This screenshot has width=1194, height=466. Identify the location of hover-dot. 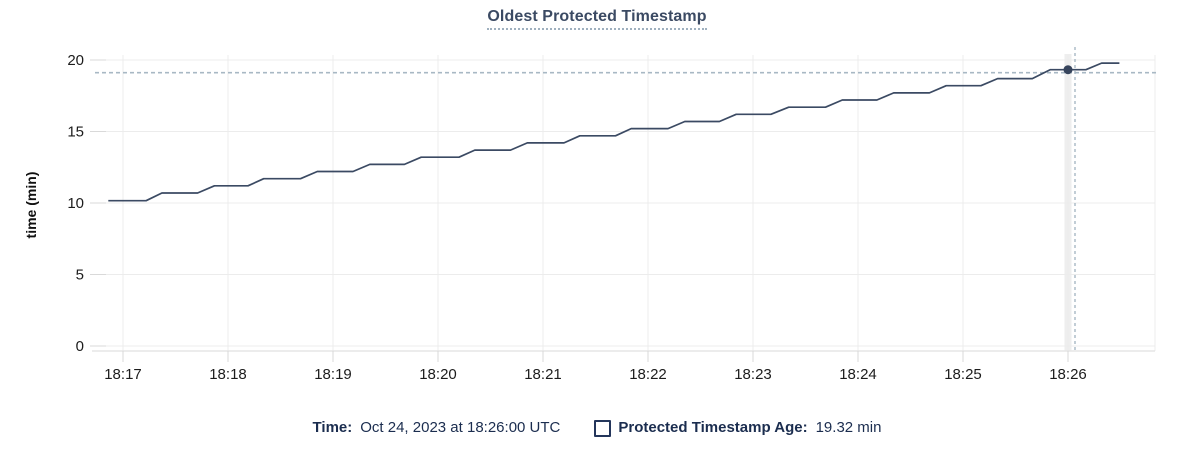
(1068, 70).